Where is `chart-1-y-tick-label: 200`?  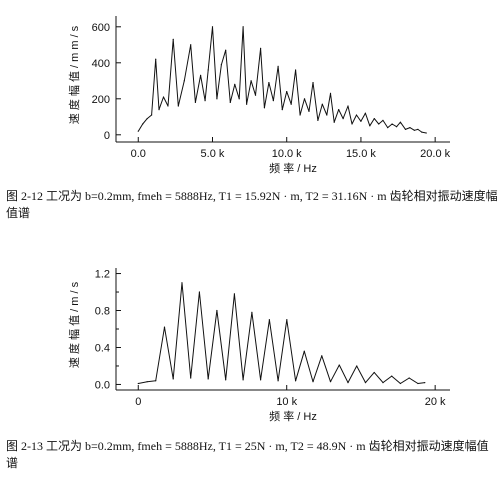
chart-1-y-tick-label: 200 is located at coordinates (101, 100).